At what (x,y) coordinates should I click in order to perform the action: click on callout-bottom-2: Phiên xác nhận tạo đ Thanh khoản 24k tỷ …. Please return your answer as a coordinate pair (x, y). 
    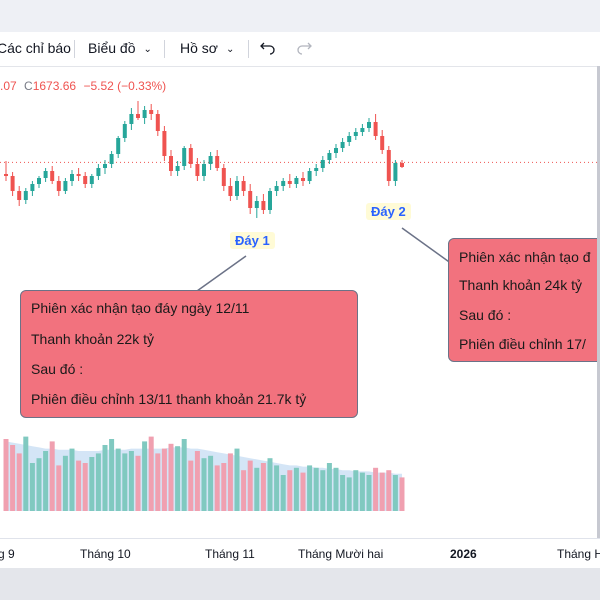
    Looking at the image, I should click on (524, 300).